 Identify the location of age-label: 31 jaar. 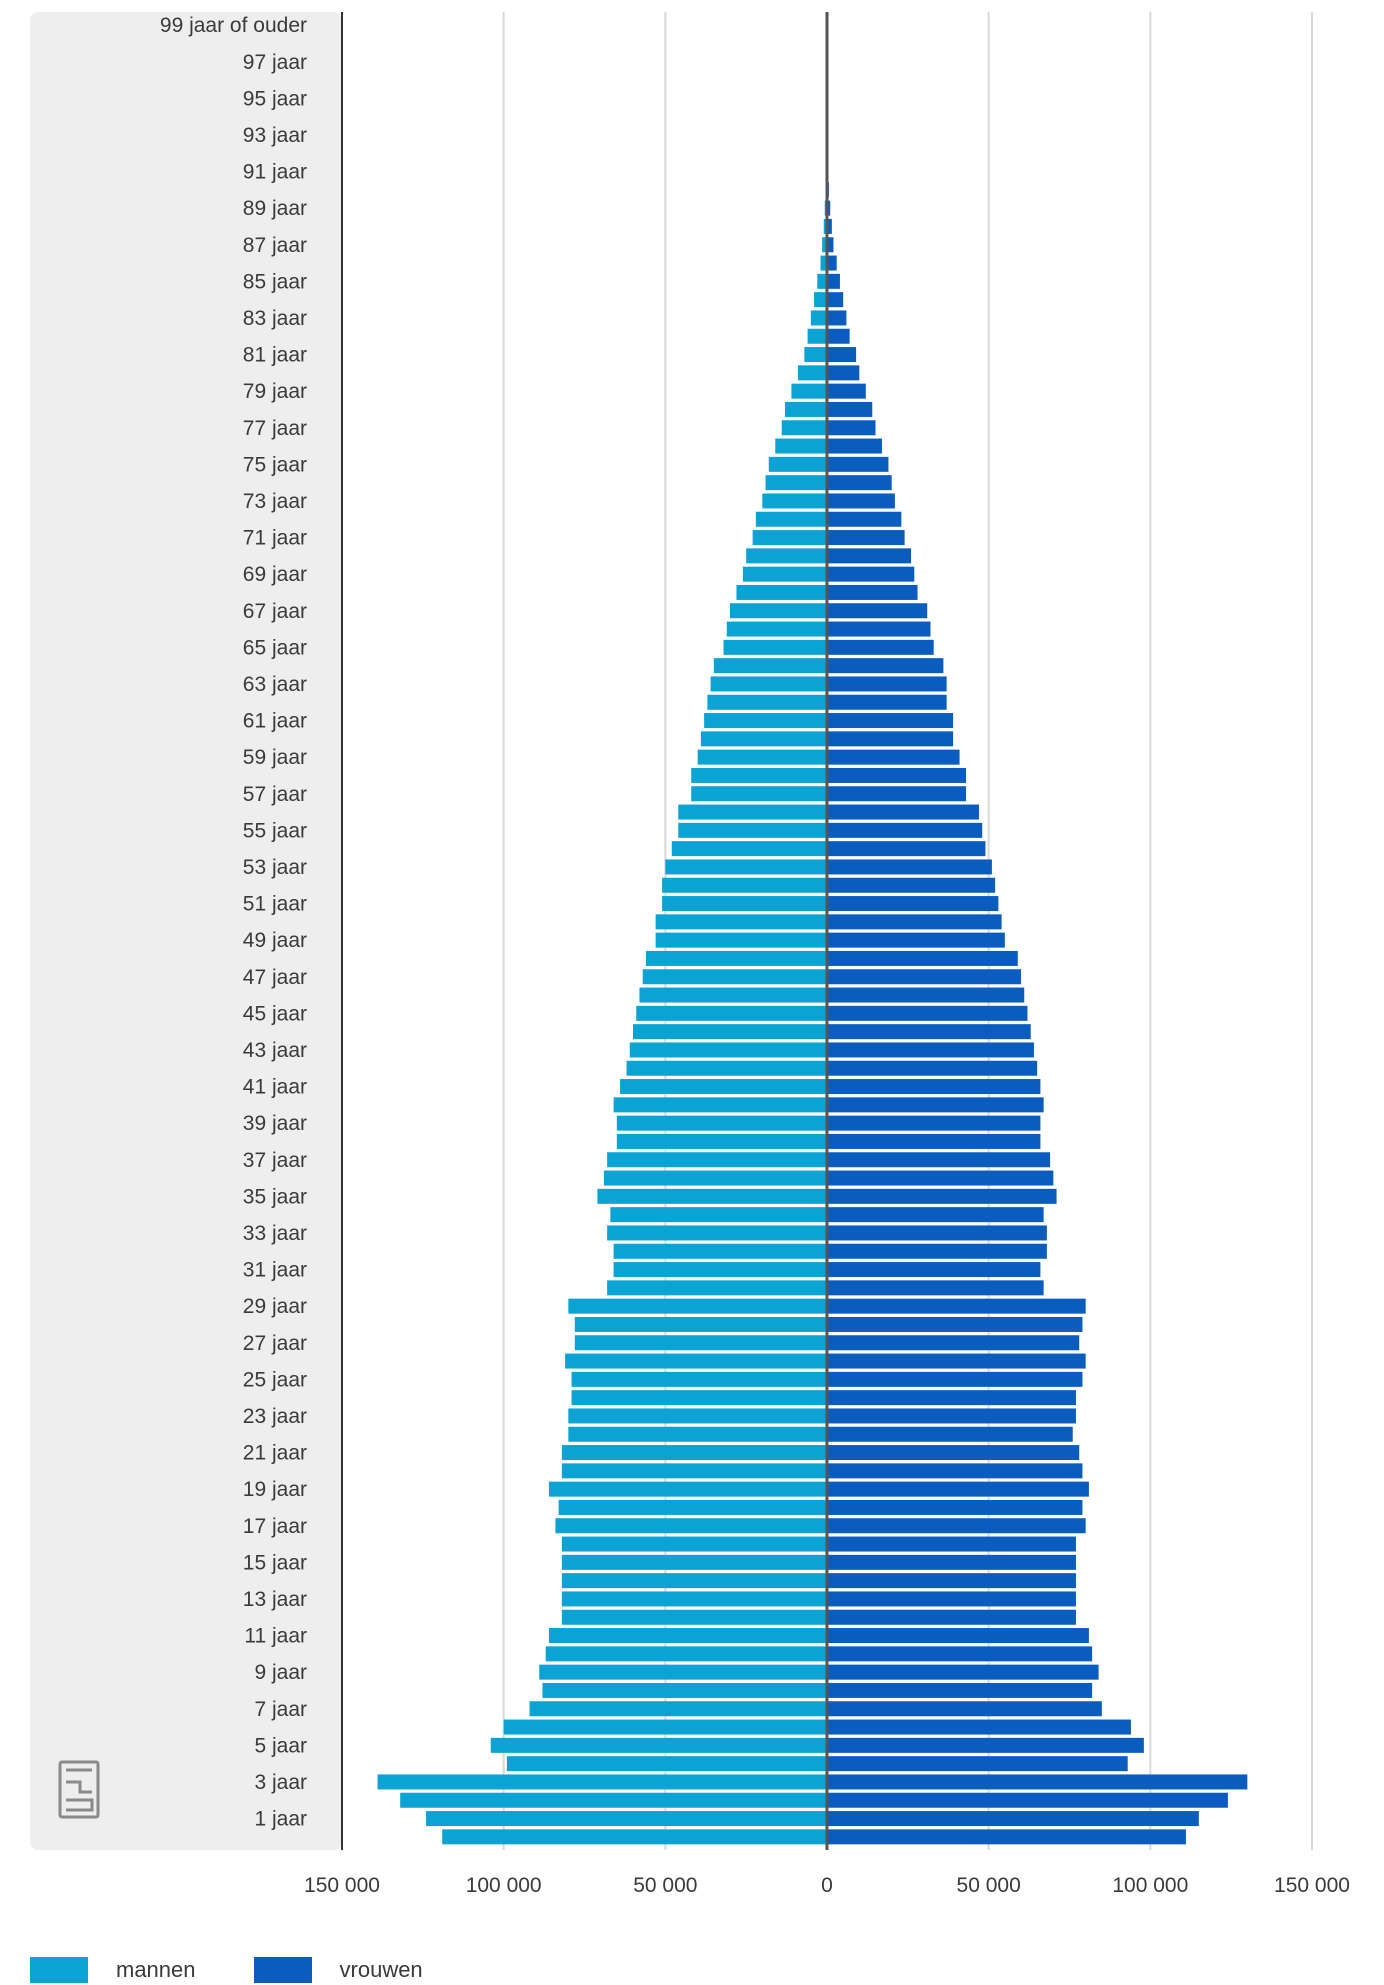
(275, 1270).